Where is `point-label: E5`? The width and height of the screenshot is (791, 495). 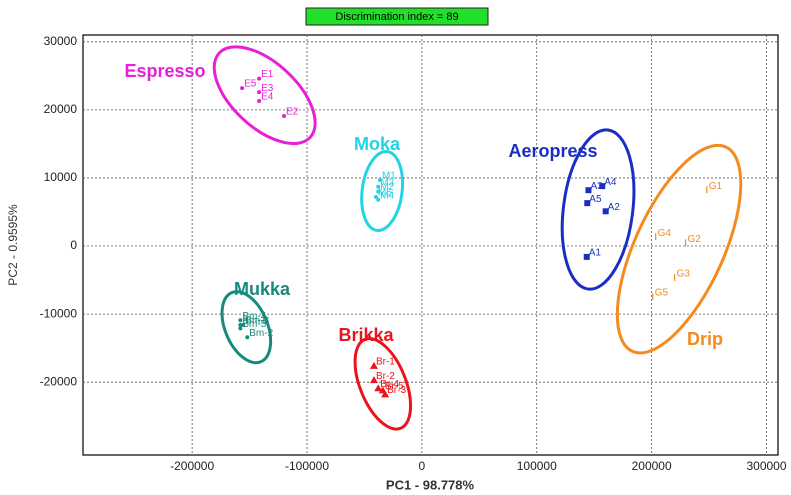 point-label: E5 is located at coordinates (250, 84).